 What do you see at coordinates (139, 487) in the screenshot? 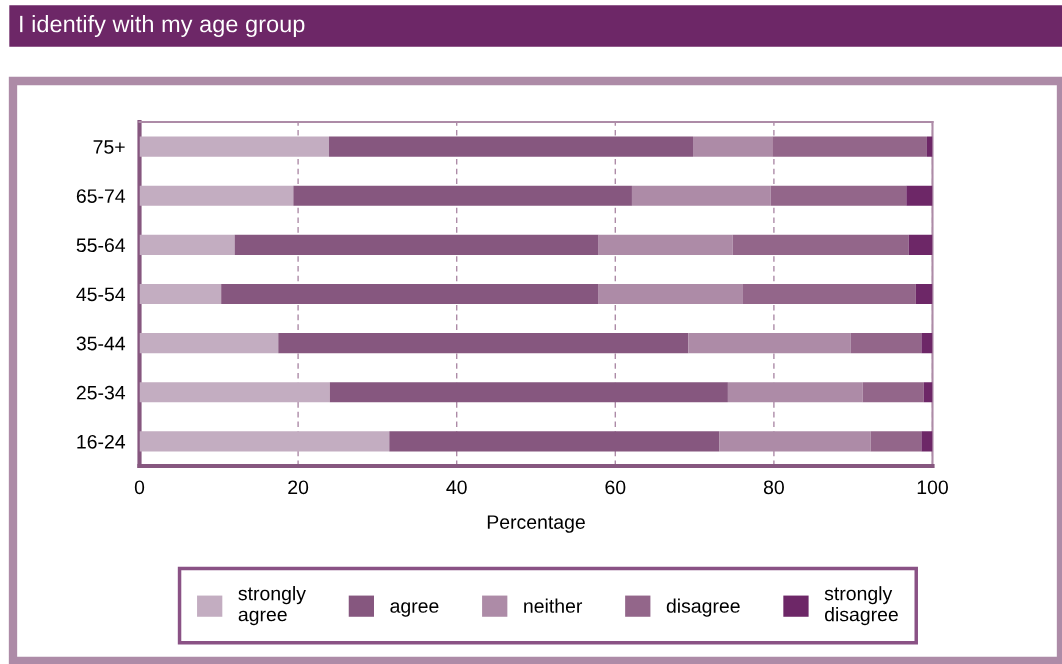
I see `x-tick-label: 0` at bounding box center [139, 487].